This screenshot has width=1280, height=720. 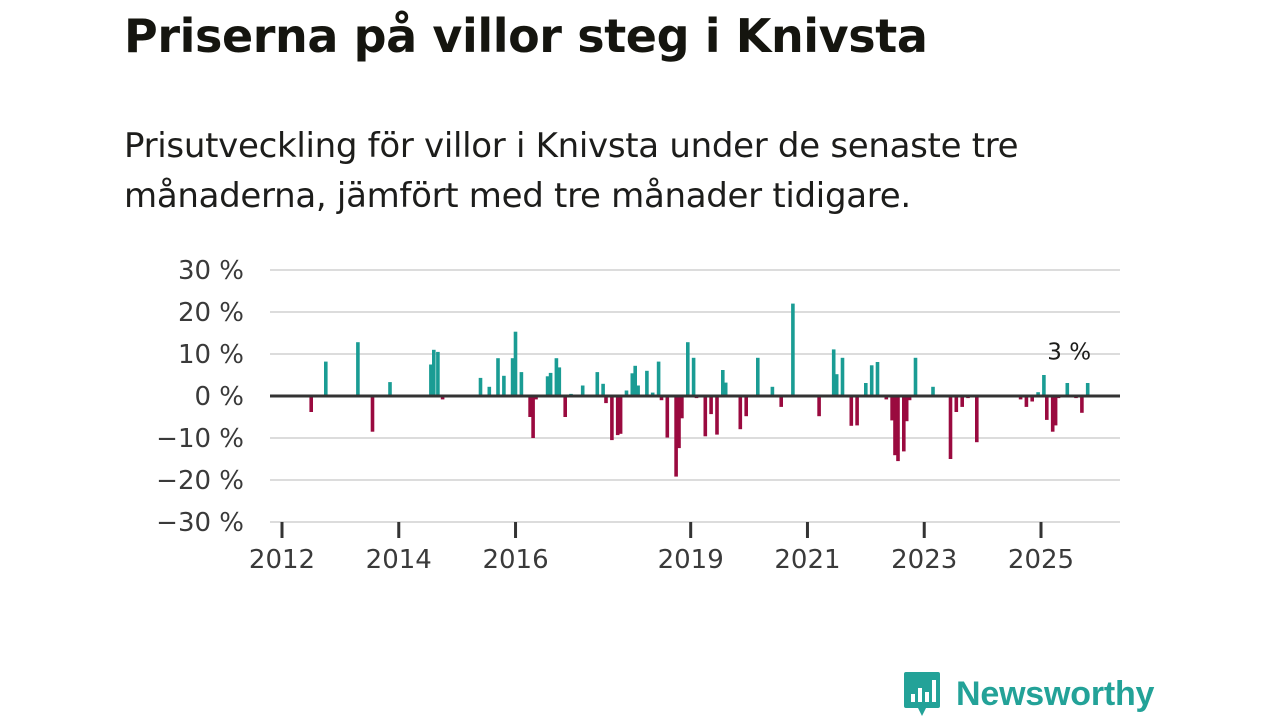 I want to click on y-tick-label: −10 %, so click(x=200, y=439).